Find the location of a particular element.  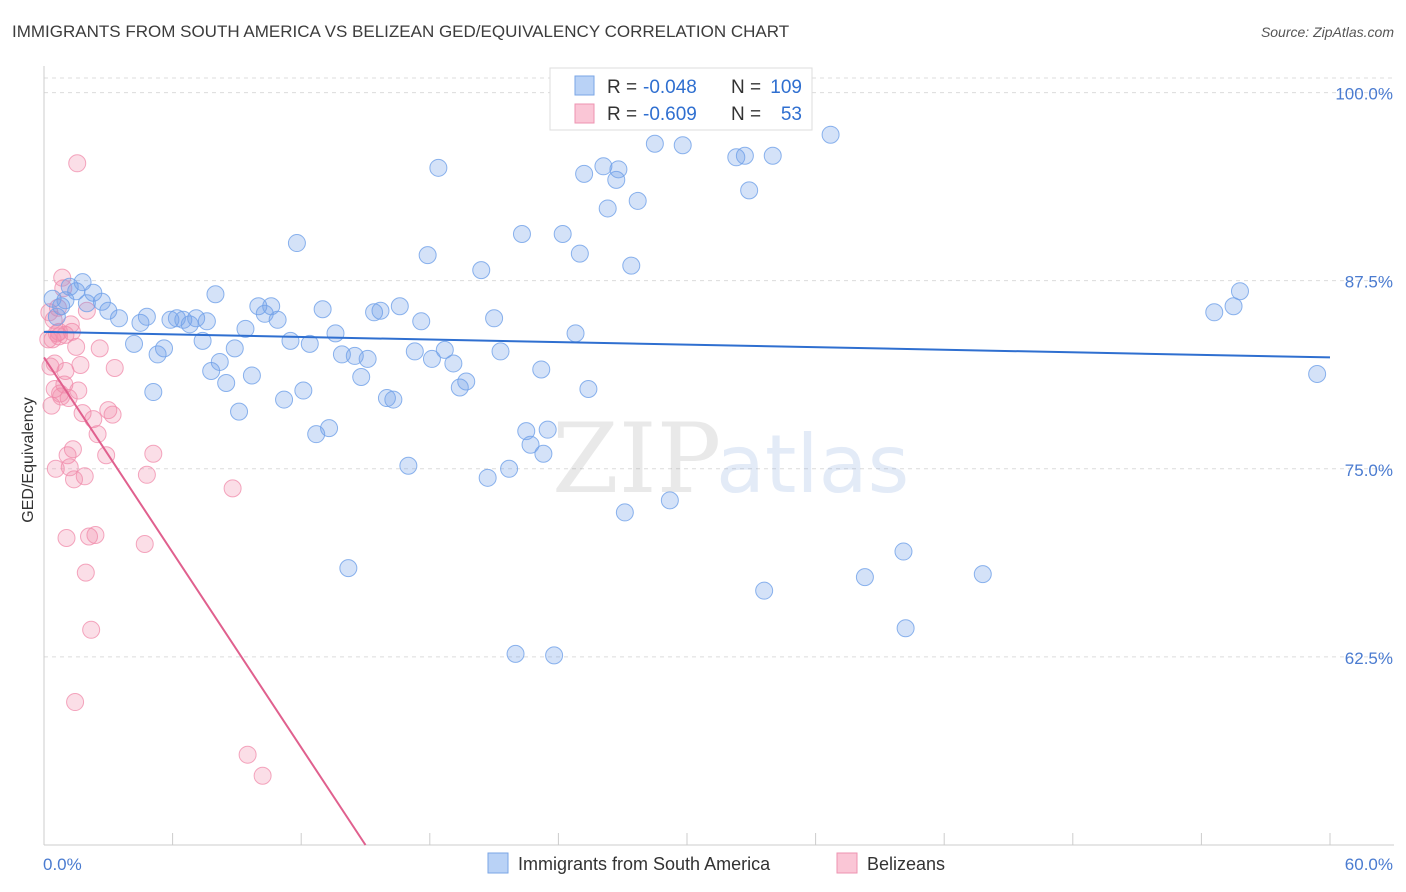

belizean-trend-line is located at coordinates (205, 601).